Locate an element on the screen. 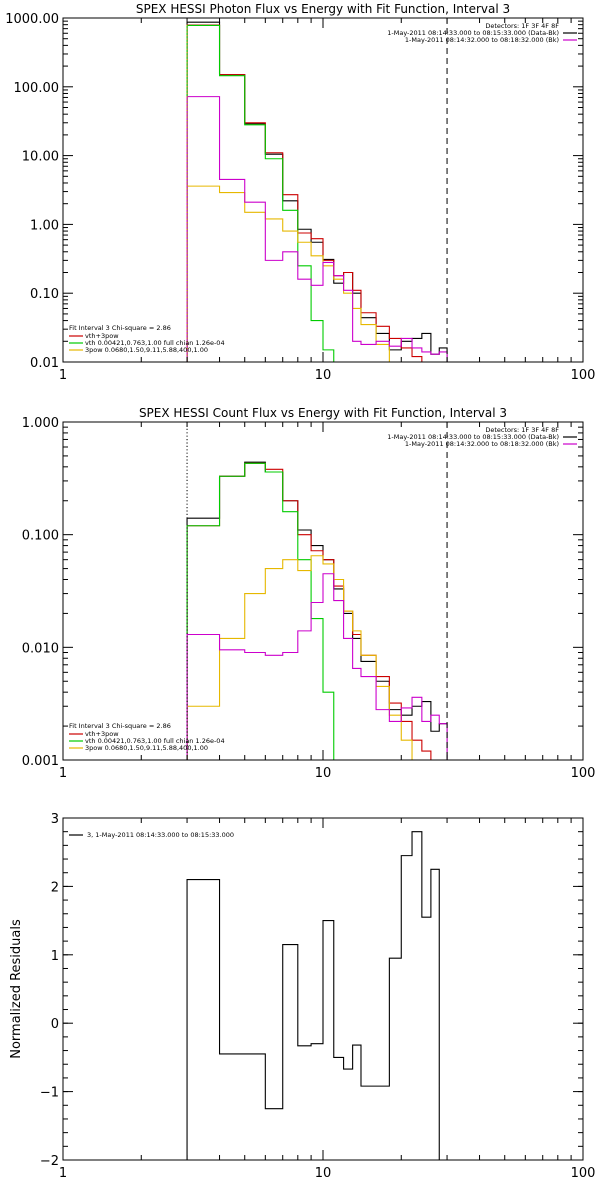 Image resolution: width=600 pixels, height=1204 pixels. y-tick-label: 3 is located at coordinates (55, 819).